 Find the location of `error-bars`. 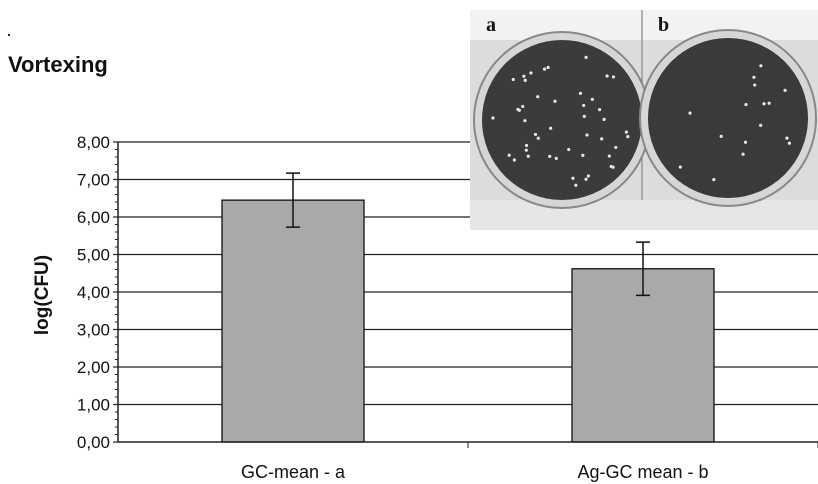

error-bars is located at coordinates (468, 234).